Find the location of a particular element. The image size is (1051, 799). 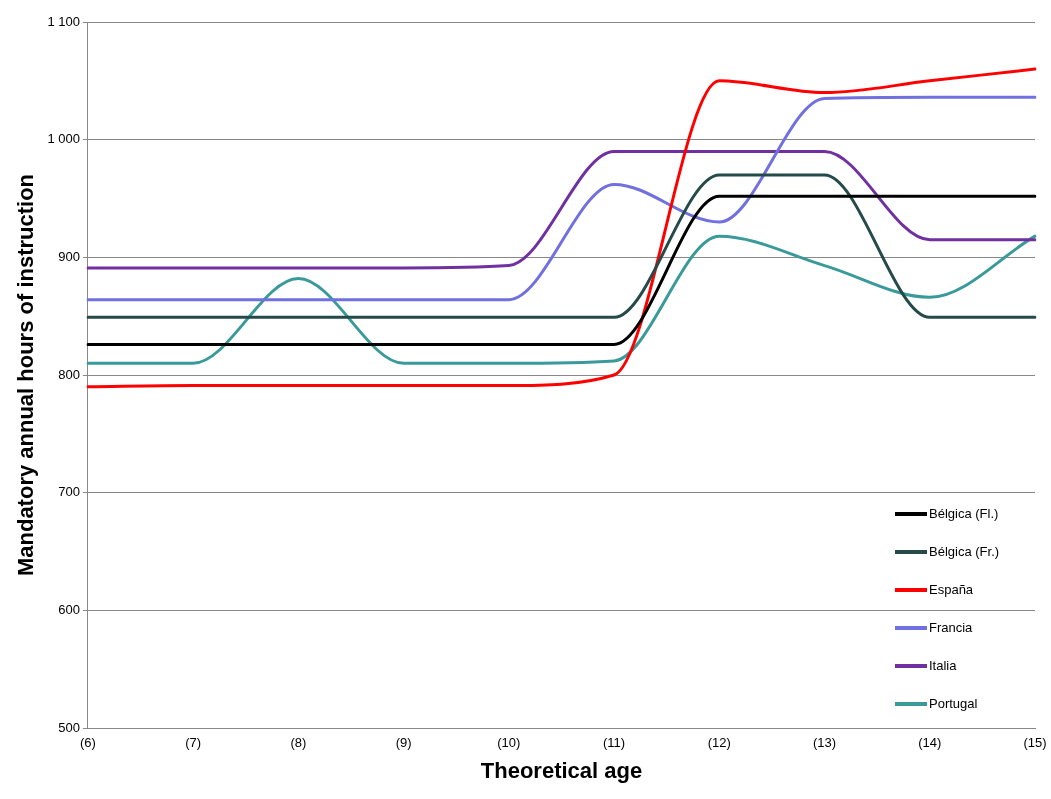

x-tick-label: (8) is located at coordinates (298, 743).